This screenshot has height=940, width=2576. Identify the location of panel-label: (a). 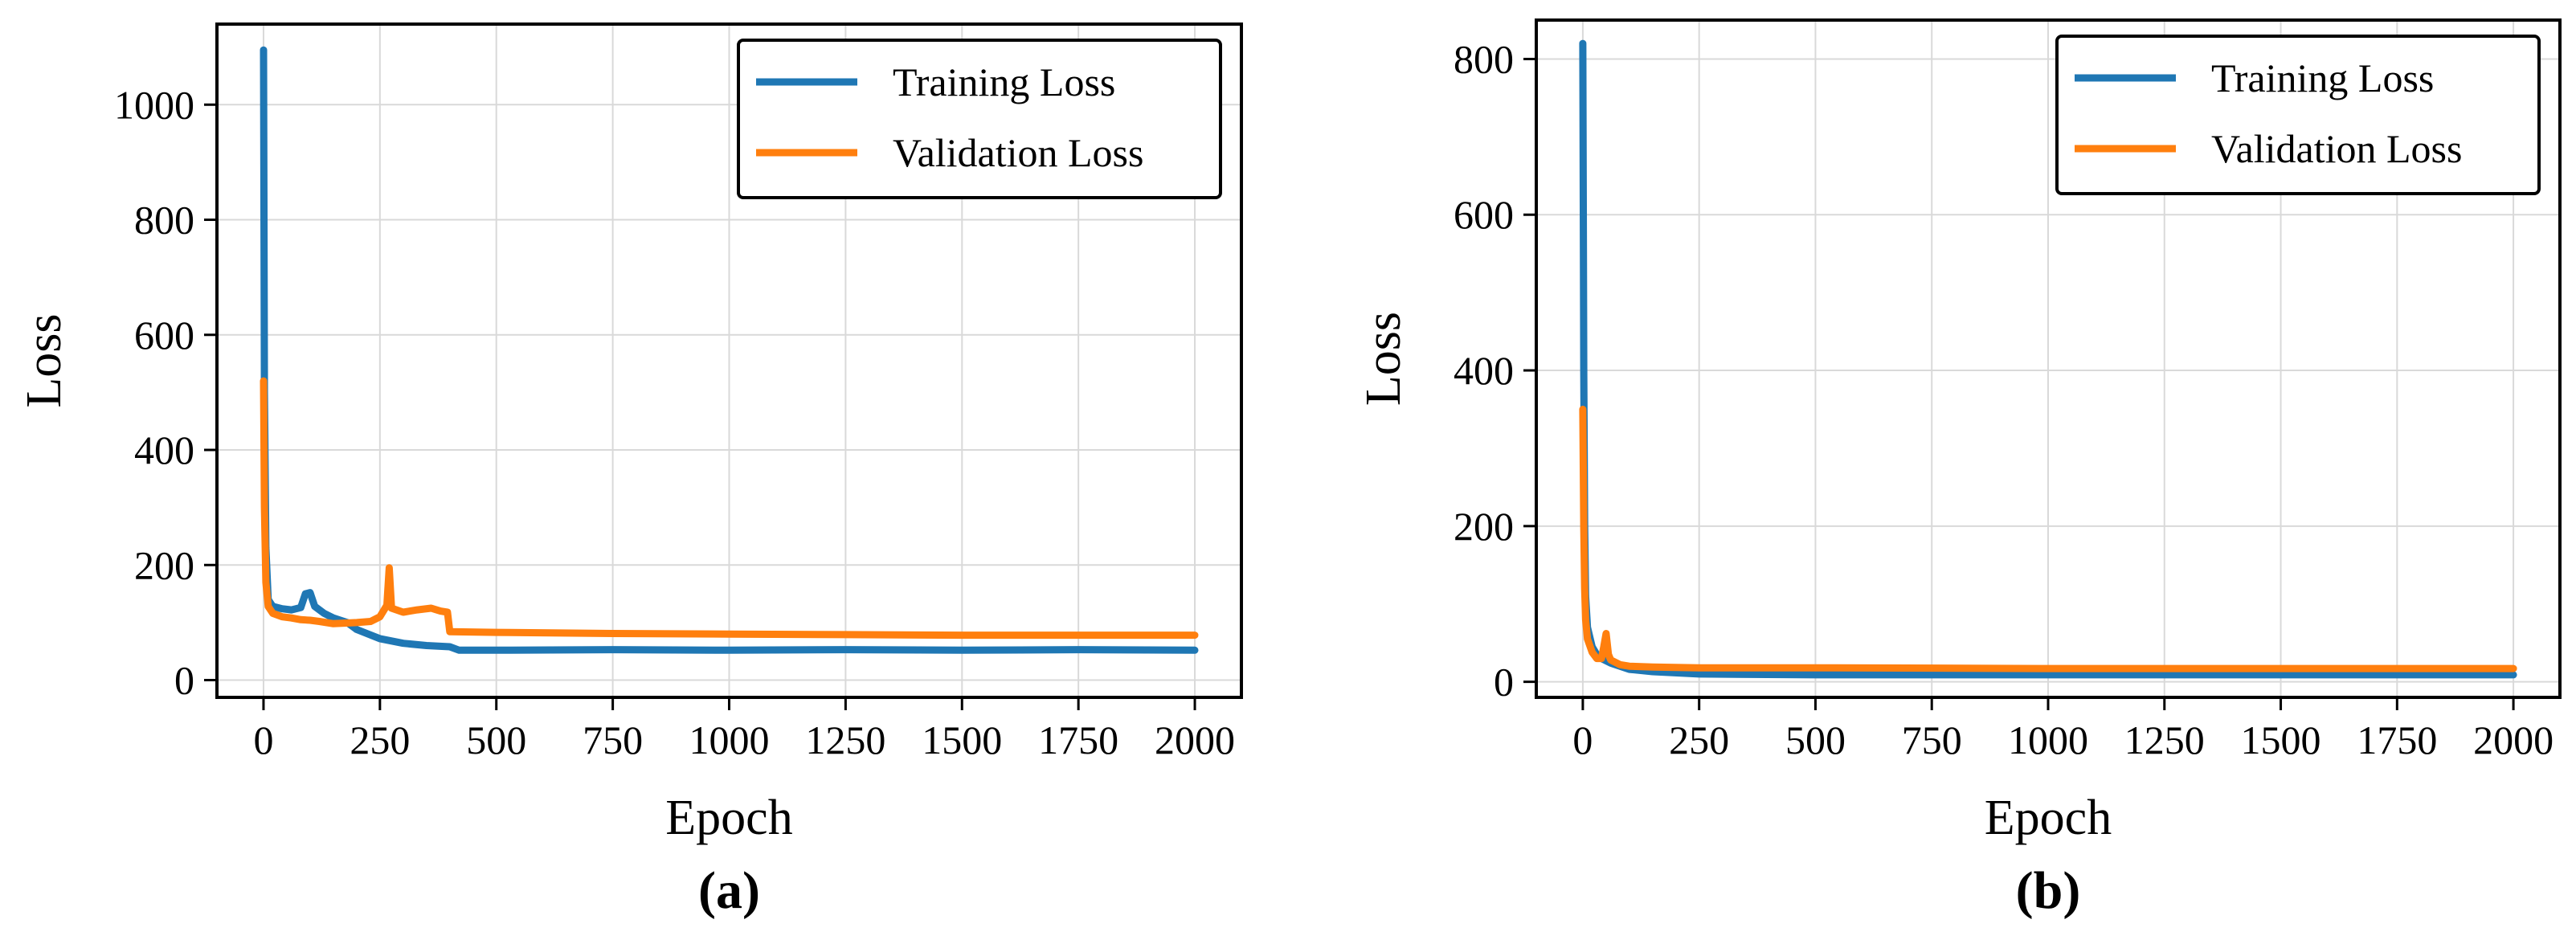
(729, 890).